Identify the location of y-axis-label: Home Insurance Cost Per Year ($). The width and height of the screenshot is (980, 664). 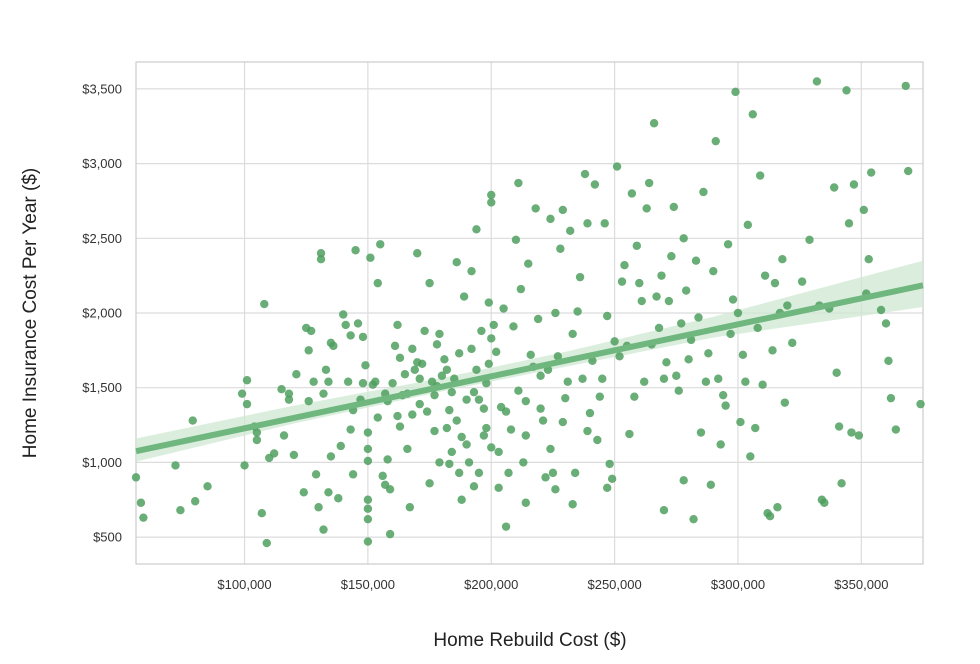
(30, 313).